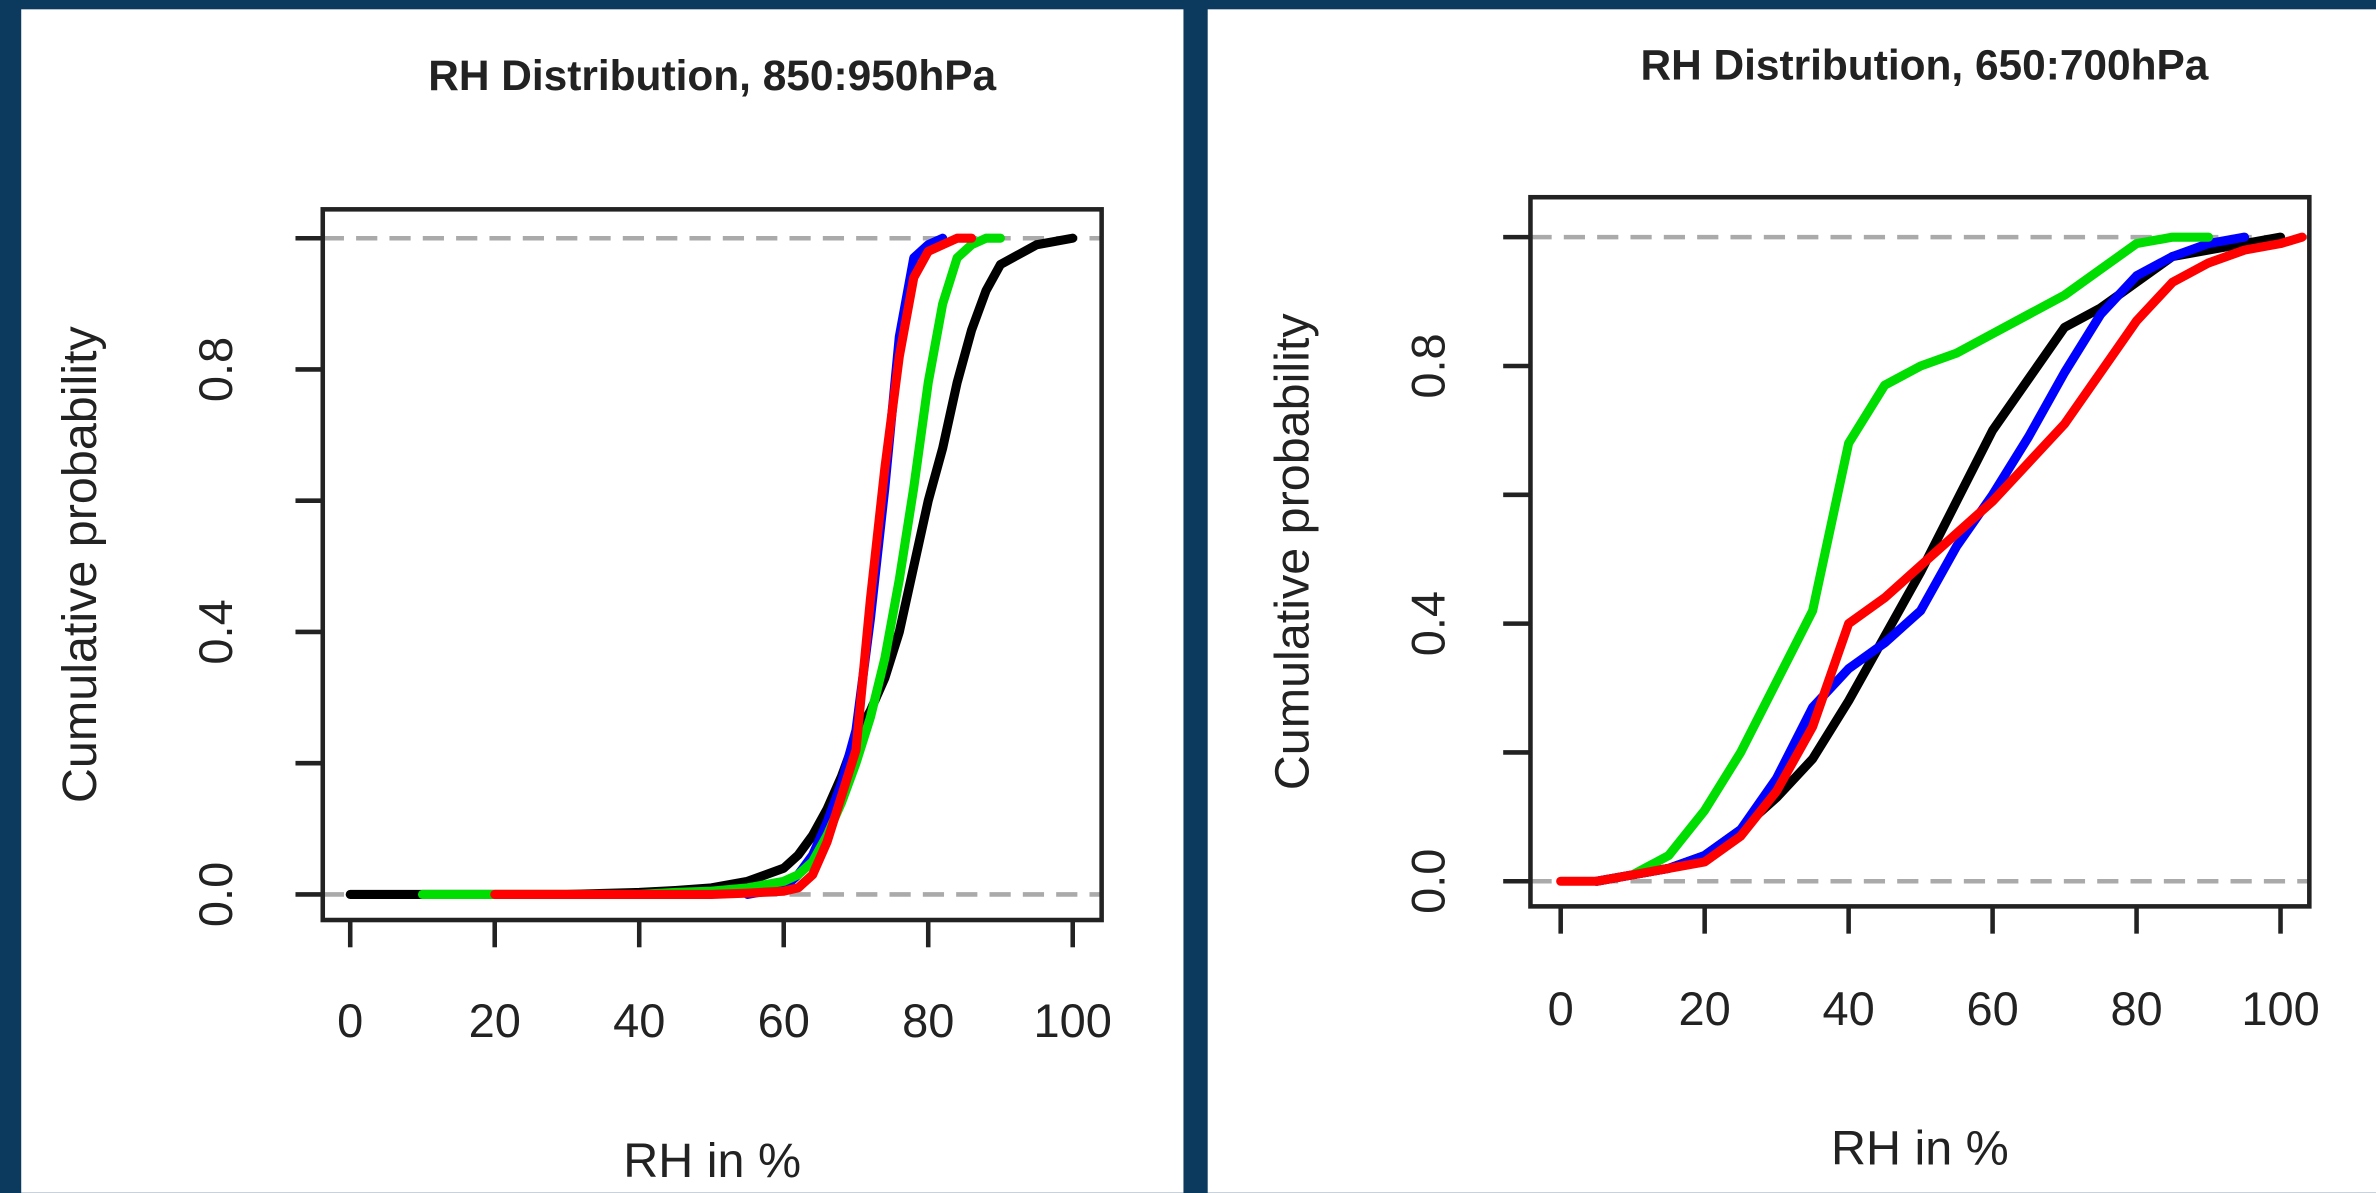 Image resolution: width=2376 pixels, height=1193 pixels. Describe the element at coordinates (1924, 65) in the screenshot. I see `chart-title: RH Distribution, 650:700hPa` at that location.